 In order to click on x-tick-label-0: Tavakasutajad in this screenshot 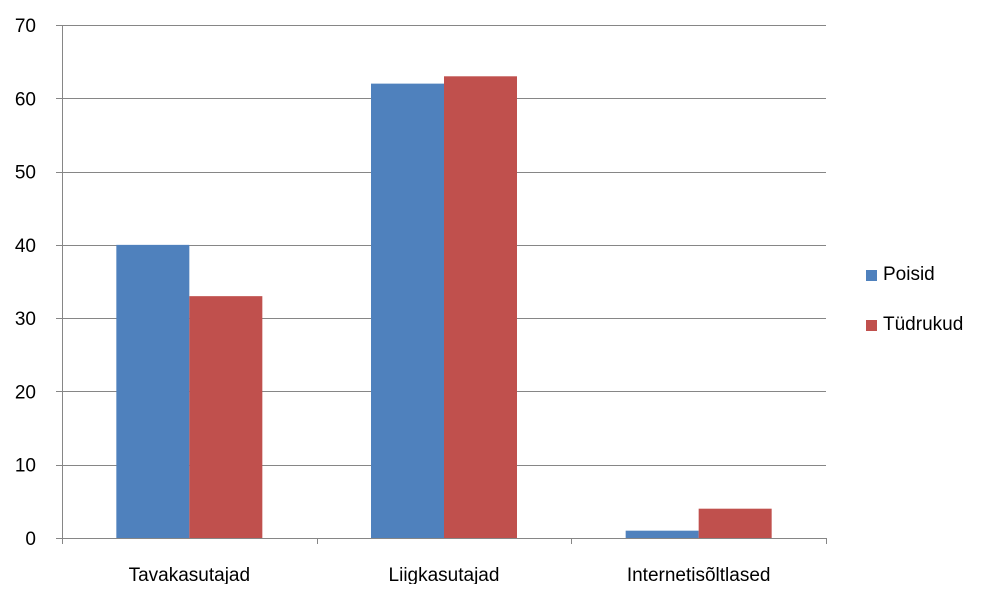, I will do `click(189, 574)`.